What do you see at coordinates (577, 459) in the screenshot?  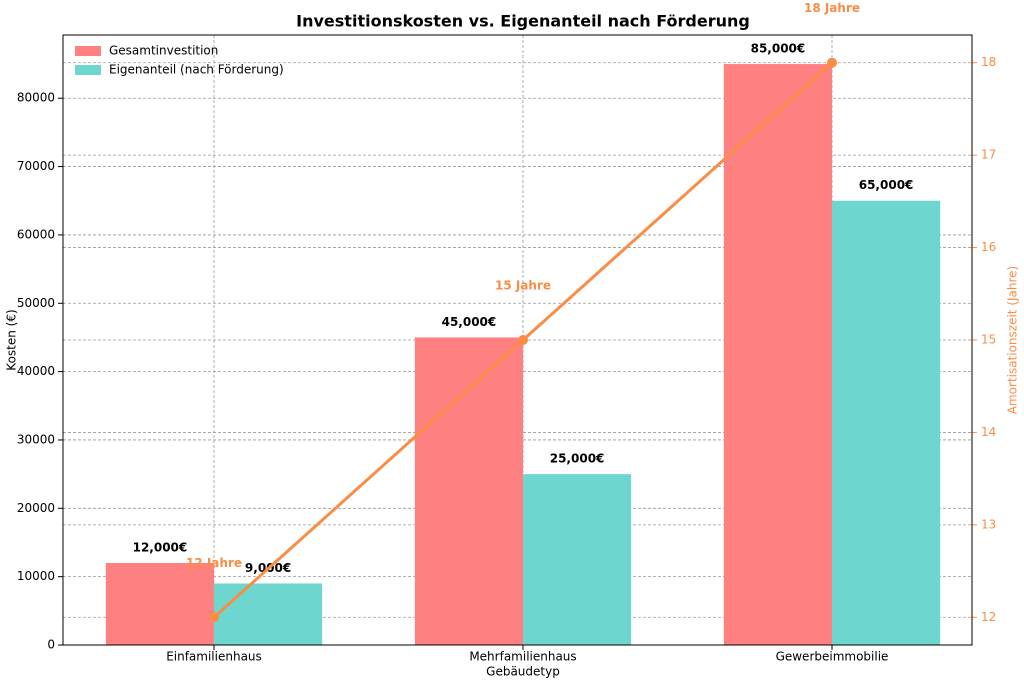 I see `bar-value-label: 25,000€` at bounding box center [577, 459].